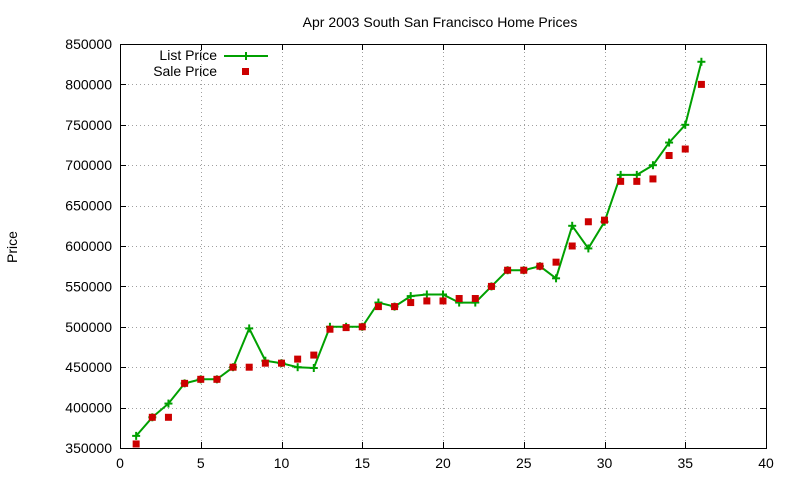  Describe the element at coordinates (88, 246) in the screenshot. I see `y-tick-label: 600000` at that location.